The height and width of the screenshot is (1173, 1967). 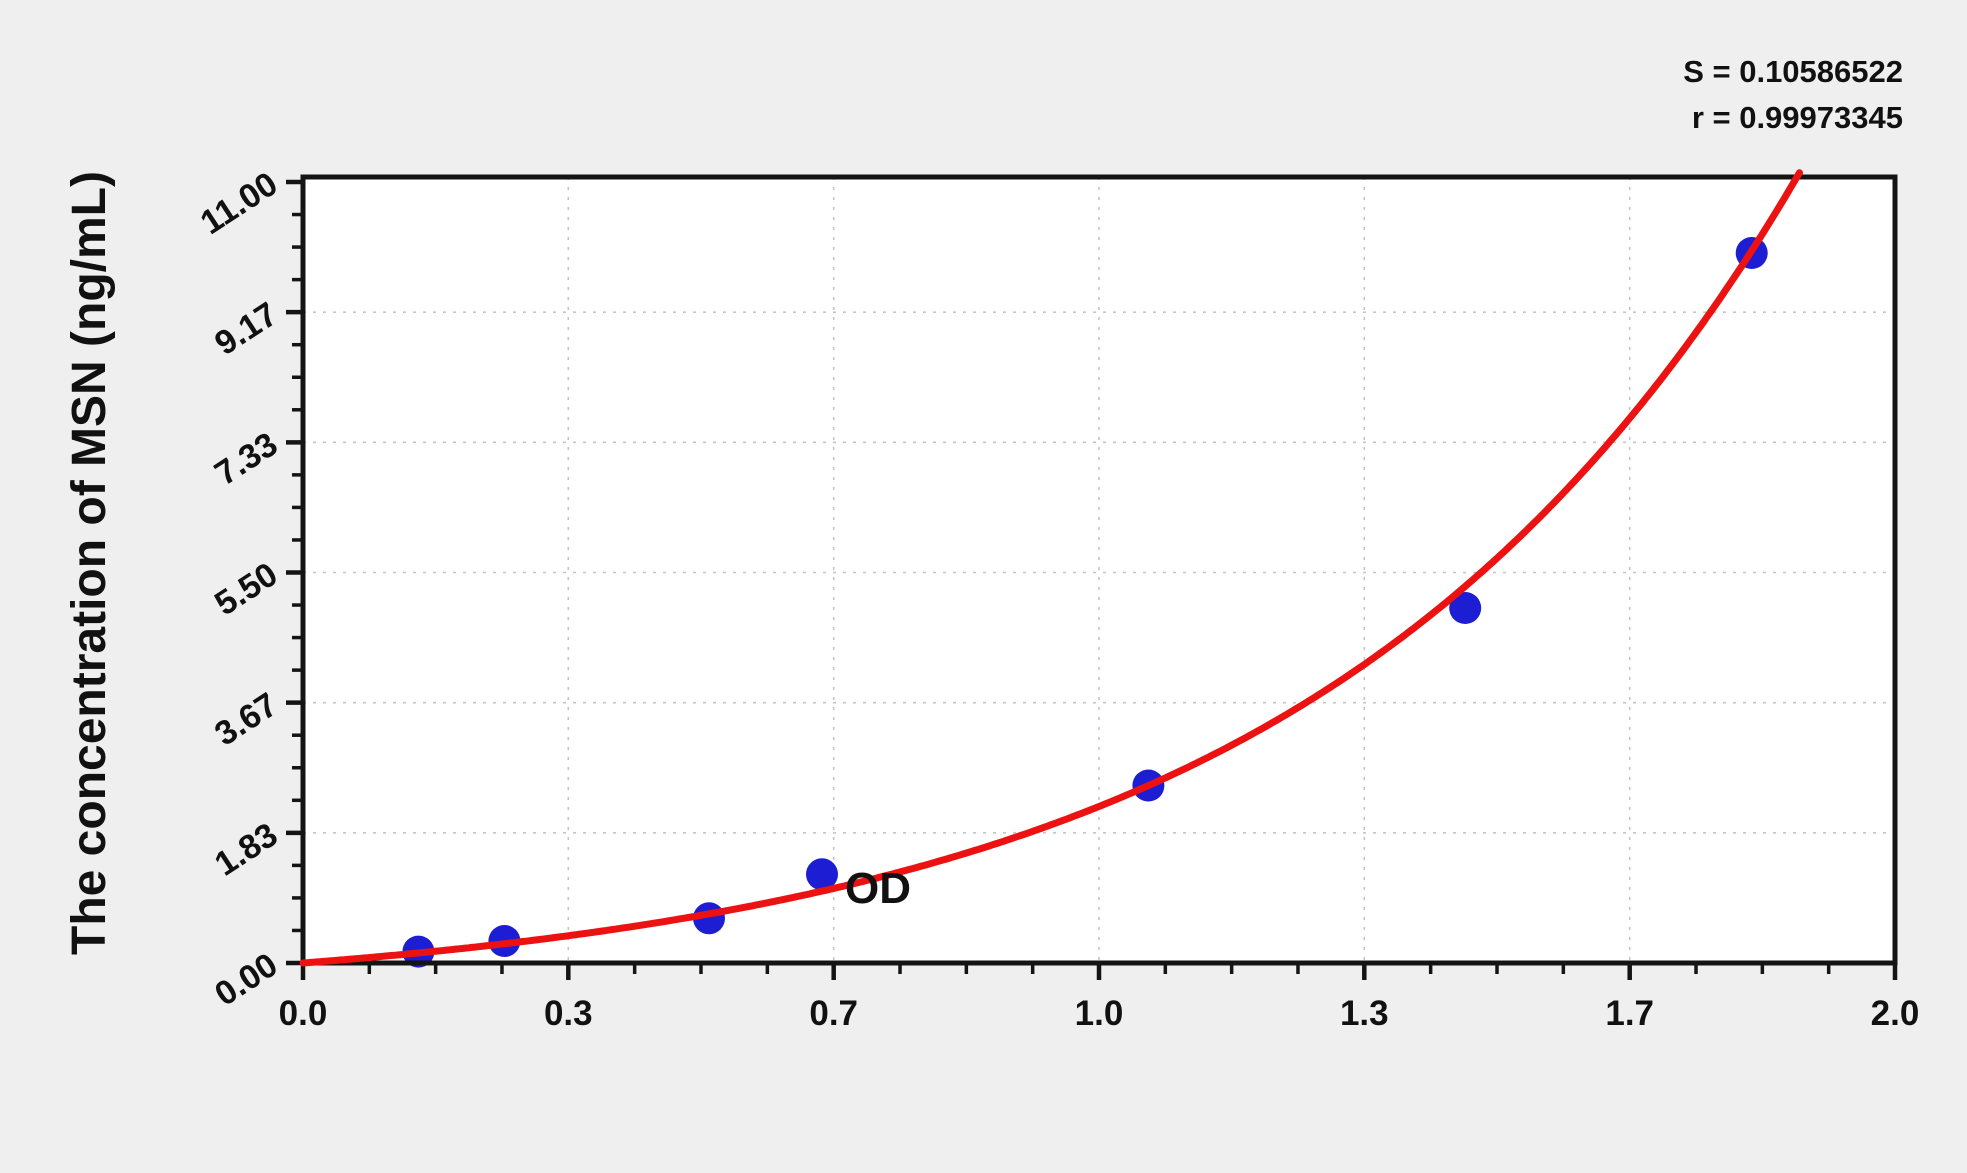 What do you see at coordinates (833, 1013) in the screenshot?
I see `x-tick-label: 0.7` at bounding box center [833, 1013].